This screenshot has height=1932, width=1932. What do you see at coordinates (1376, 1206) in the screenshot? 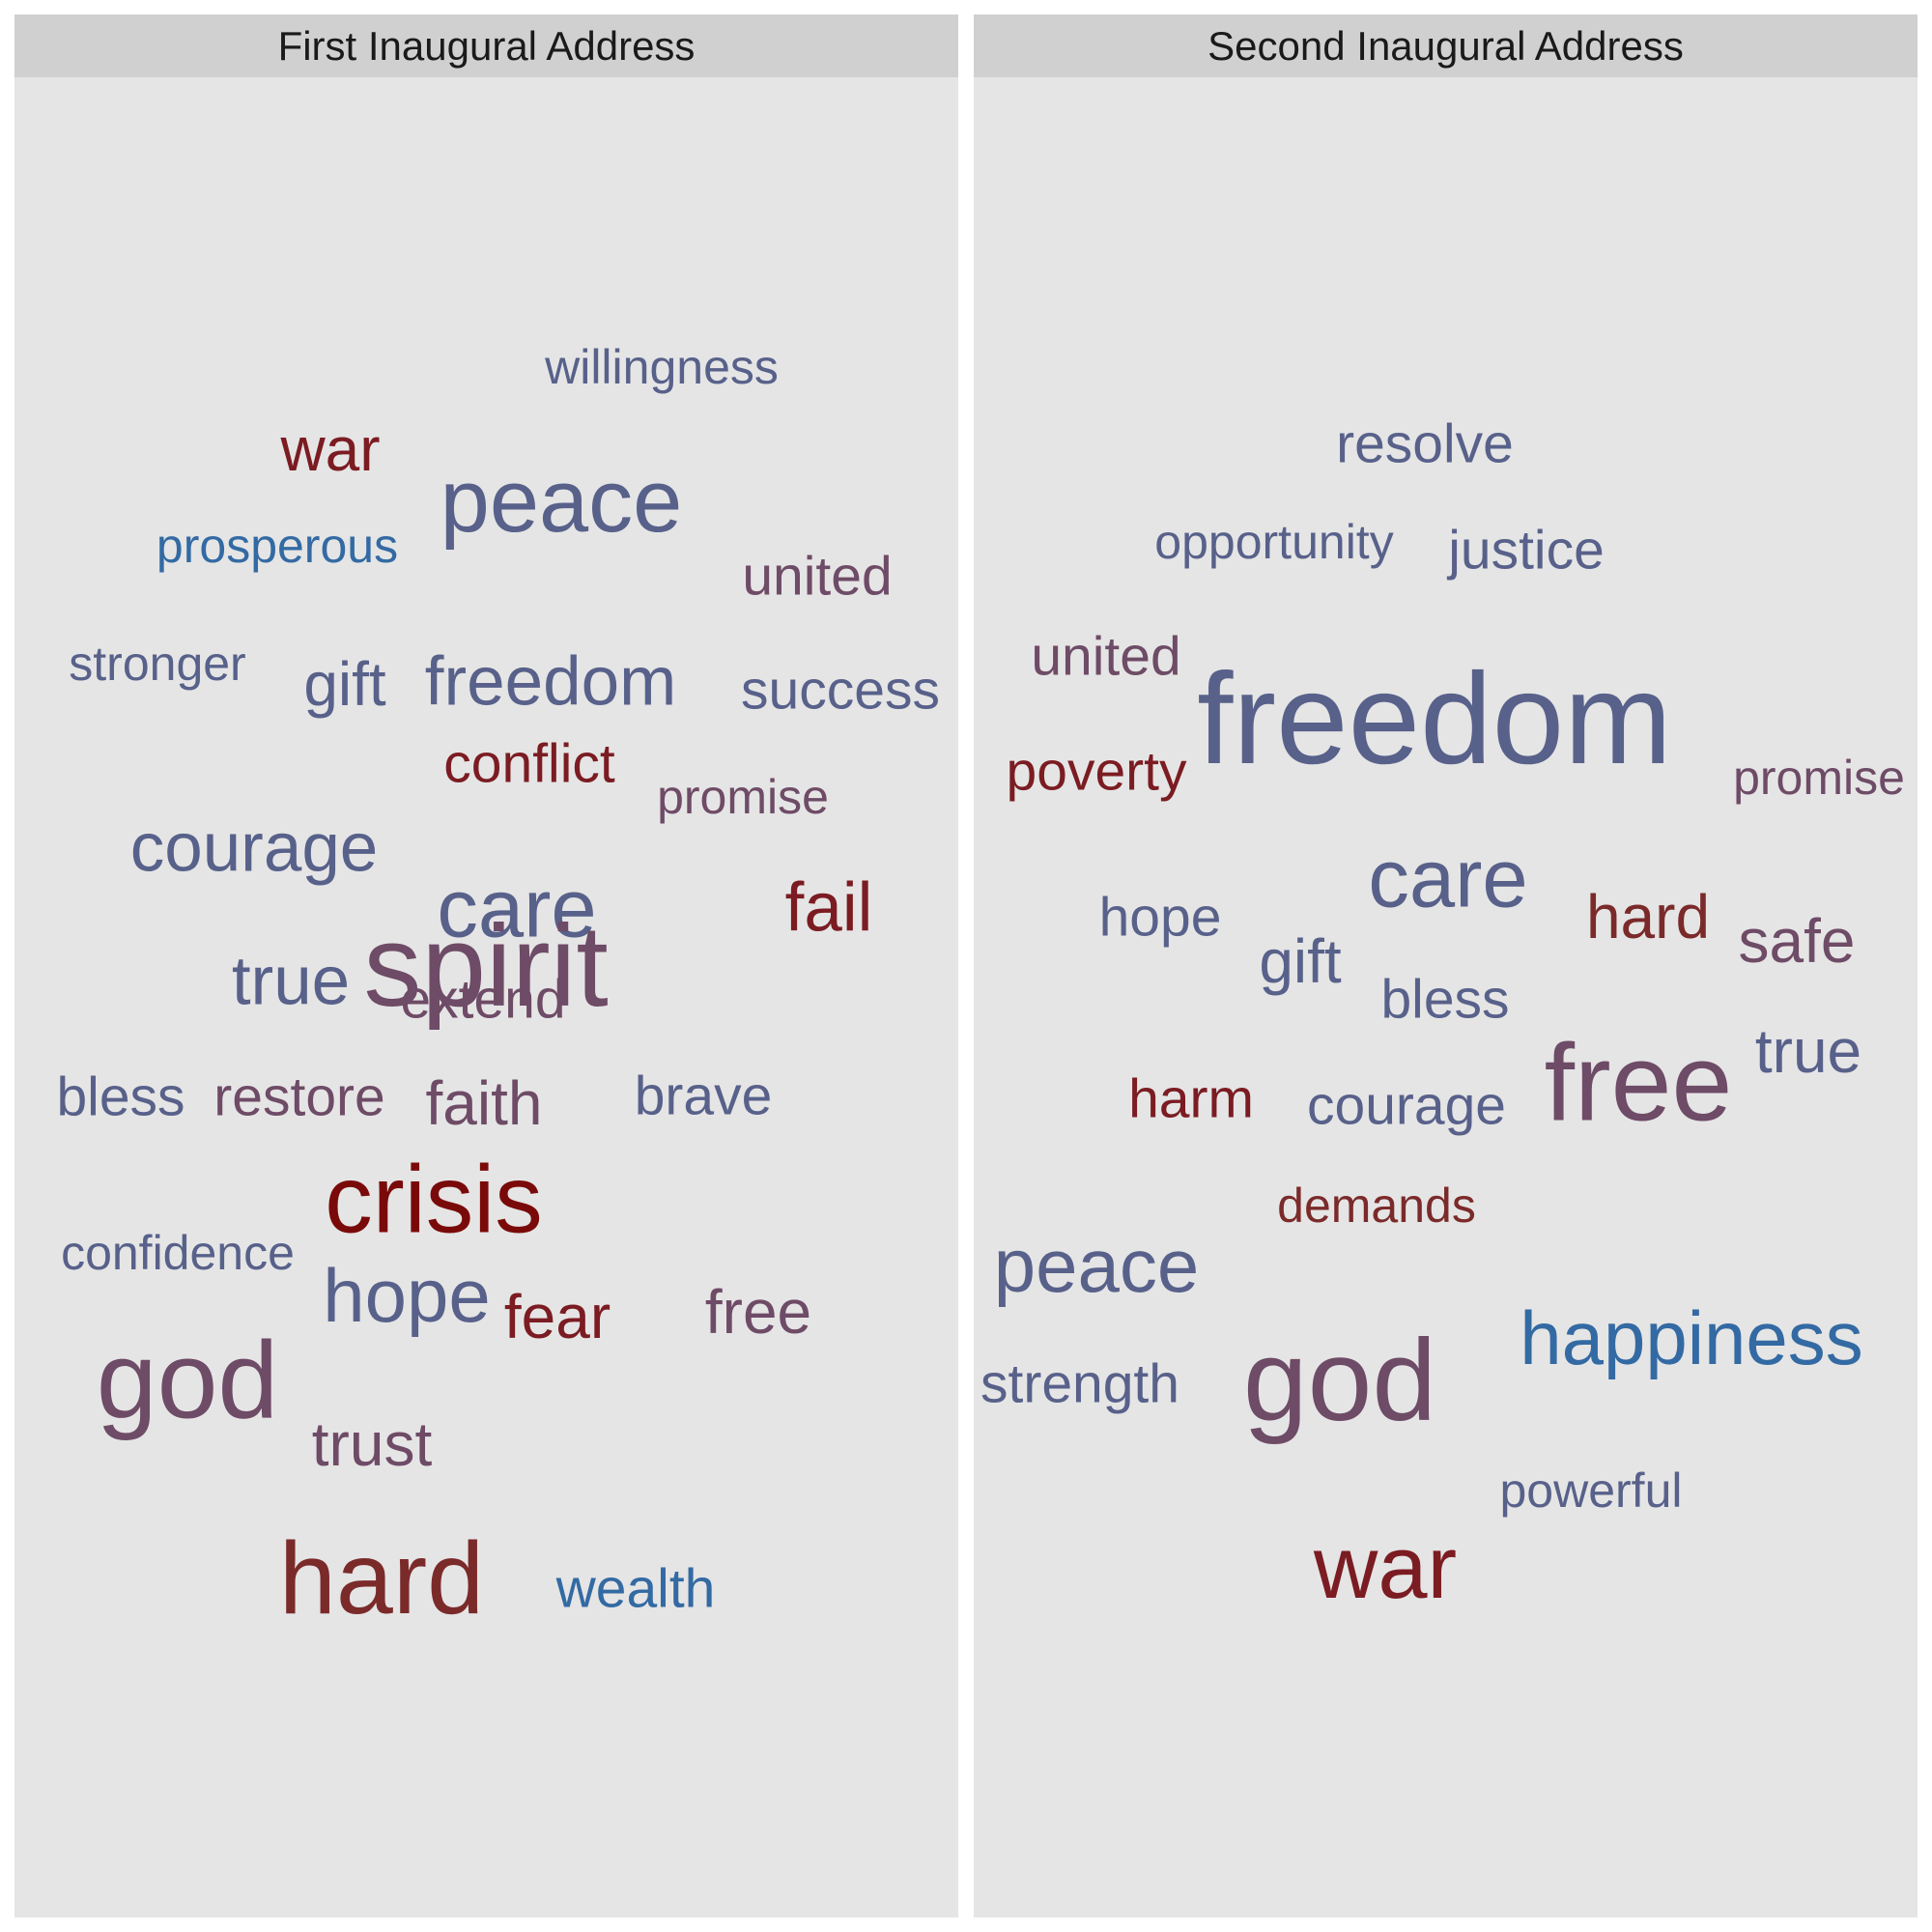
I see `word-demands: demands` at bounding box center [1376, 1206].